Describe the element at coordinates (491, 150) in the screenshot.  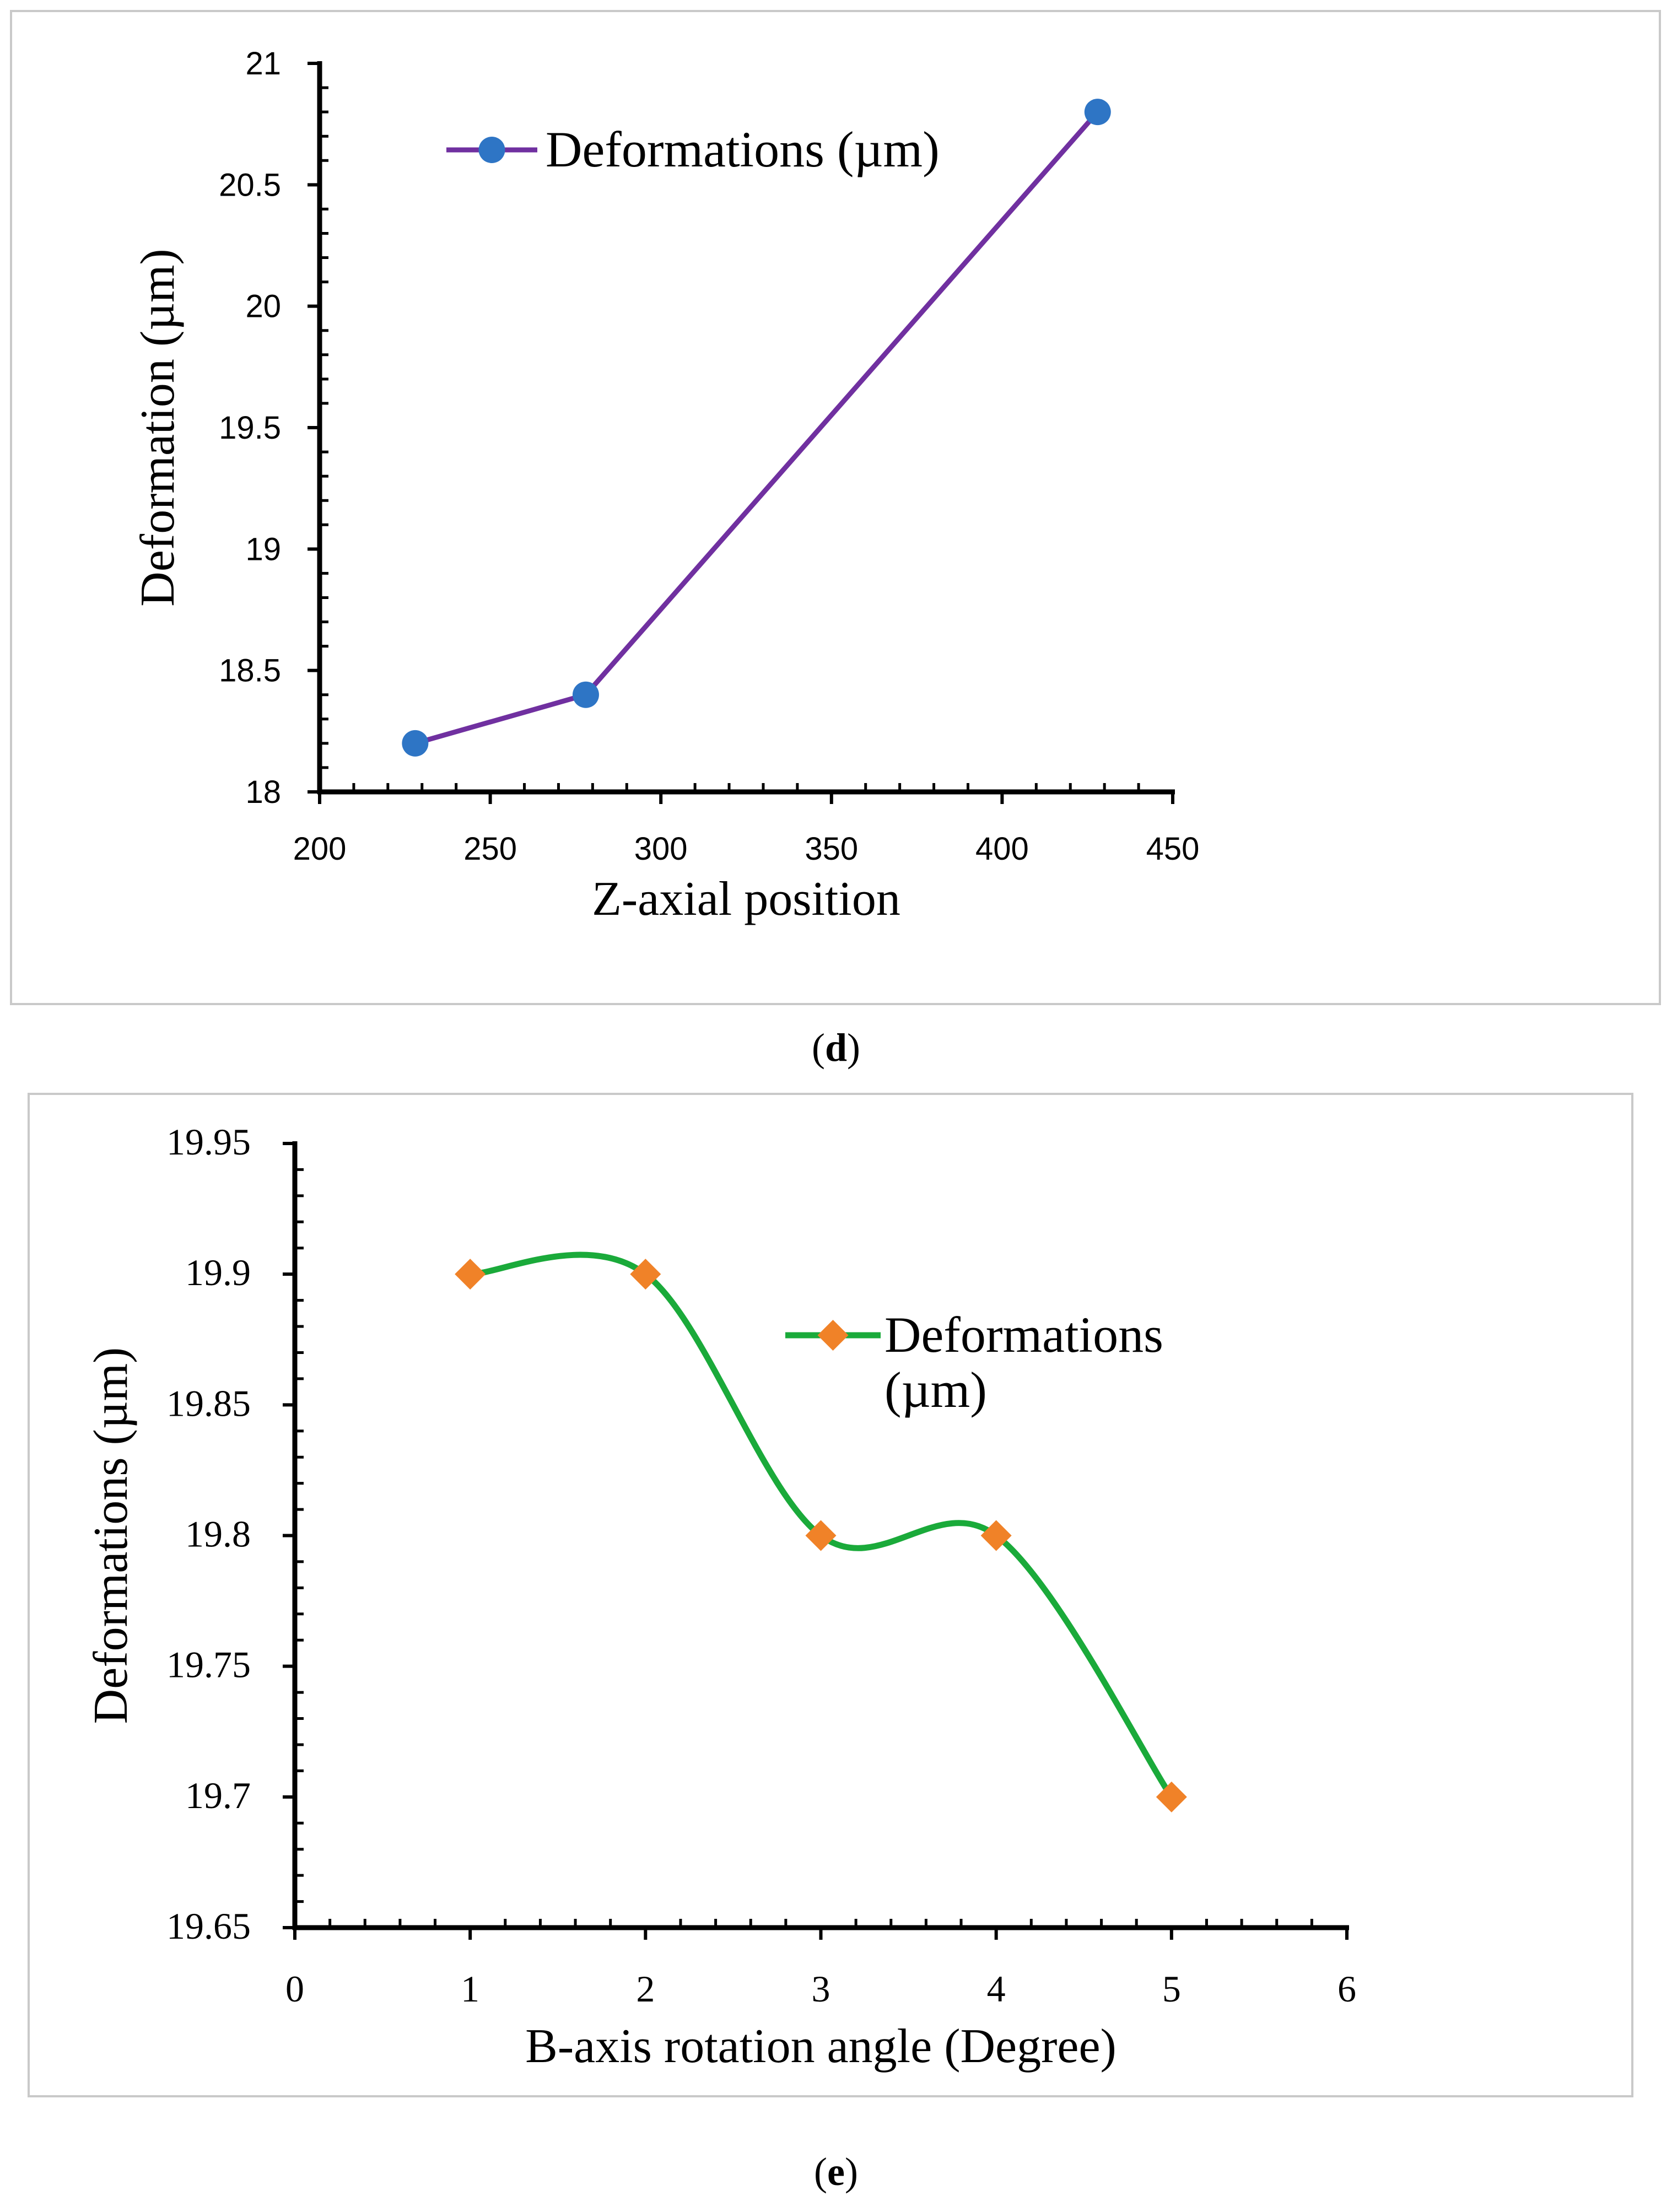
I see `panel-d-legend-marker` at that location.